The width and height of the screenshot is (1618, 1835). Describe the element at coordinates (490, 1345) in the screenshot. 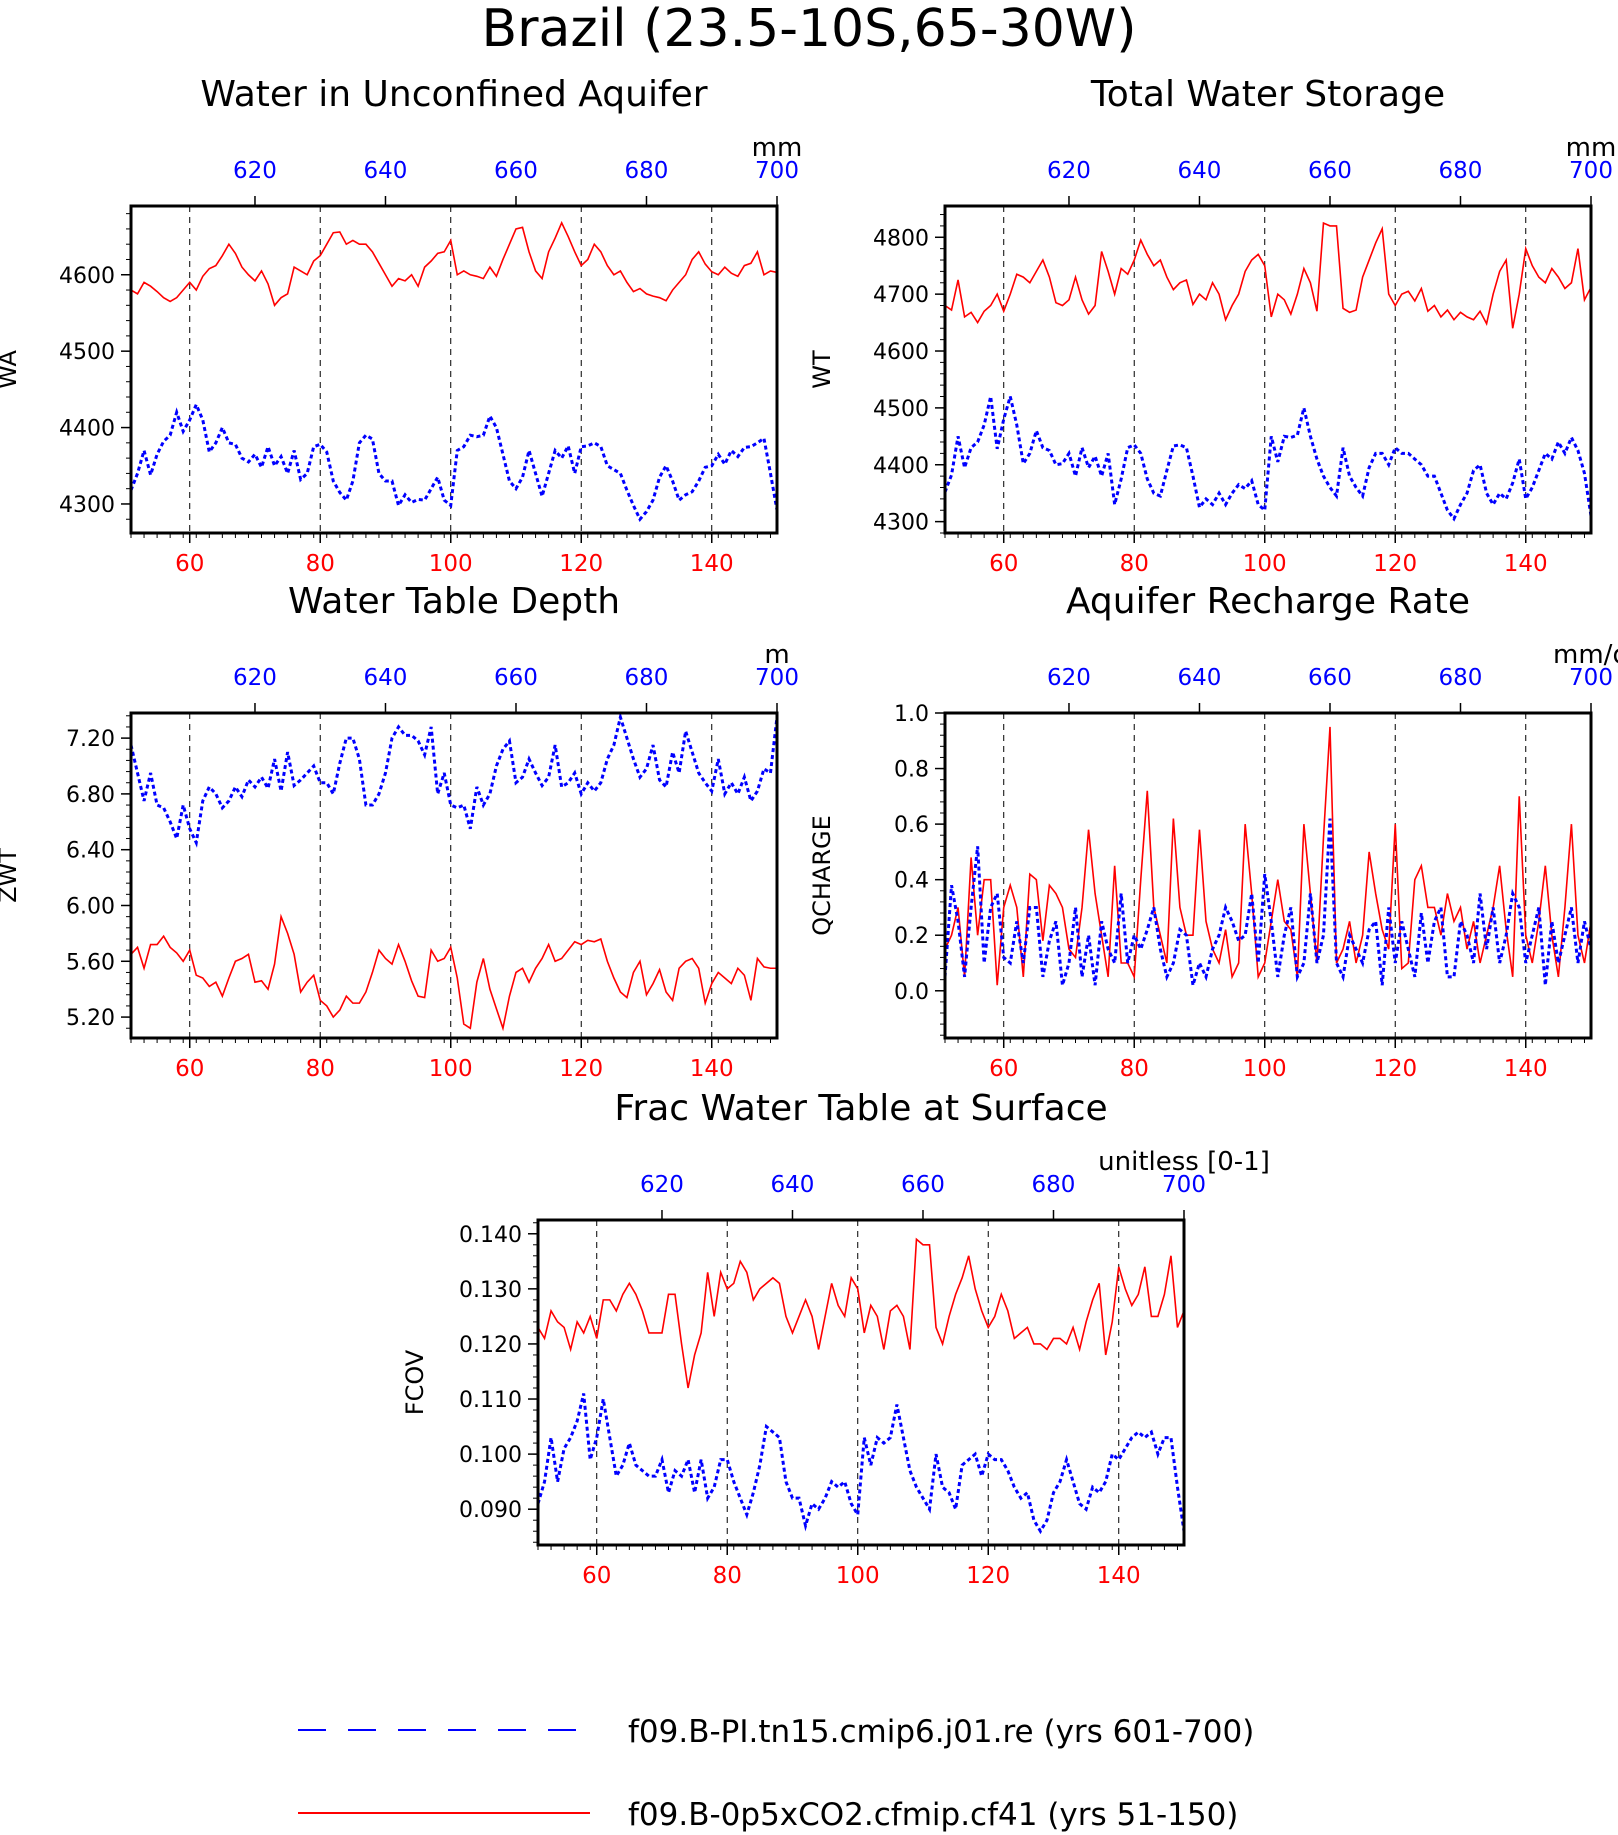

I see `y-tick-label: 0.120` at that location.